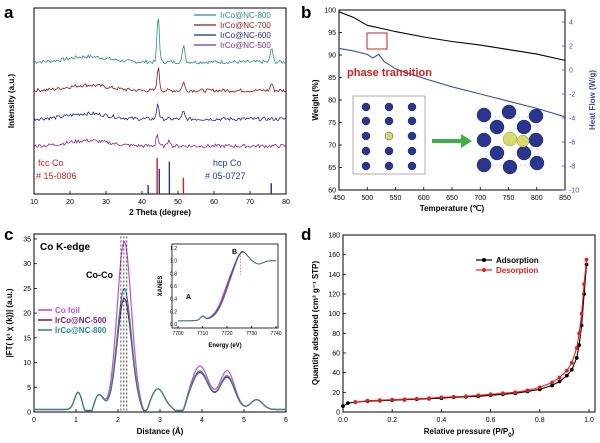  What do you see at coordinates (424, 198) in the screenshot?
I see `panel-b-xtick-label-600: 600` at bounding box center [424, 198].